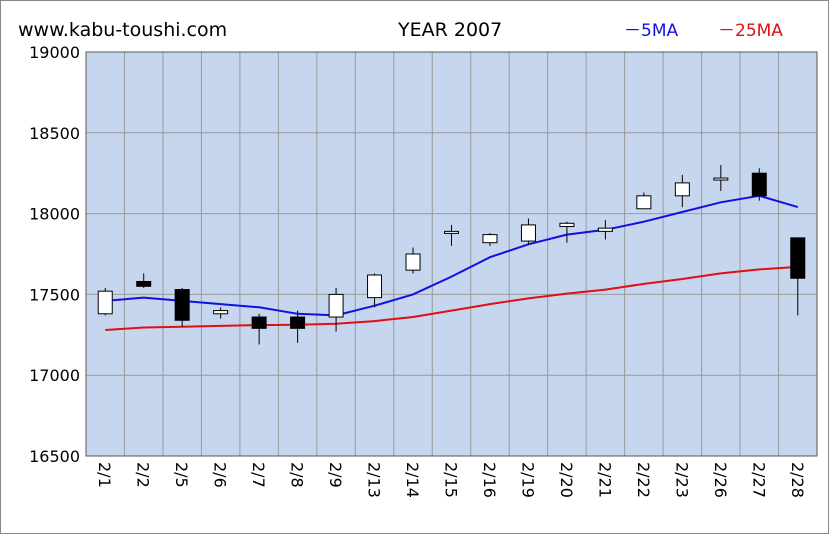 The image size is (829, 534). What do you see at coordinates (54, 254) in the screenshot?
I see `y-axis: 16500 17000 17500 18000 18500 19000` at bounding box center [54, 254].